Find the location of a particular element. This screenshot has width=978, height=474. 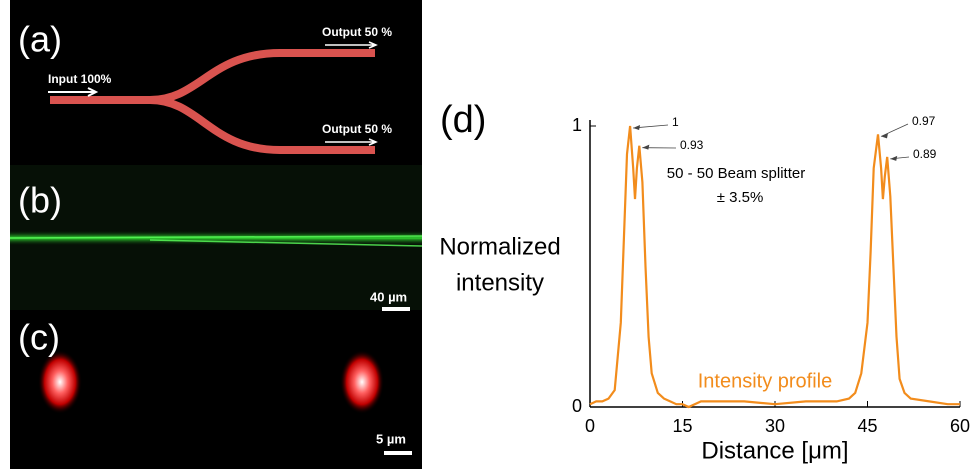

y-tick-label: 1 is located at coordinates (577, 125).